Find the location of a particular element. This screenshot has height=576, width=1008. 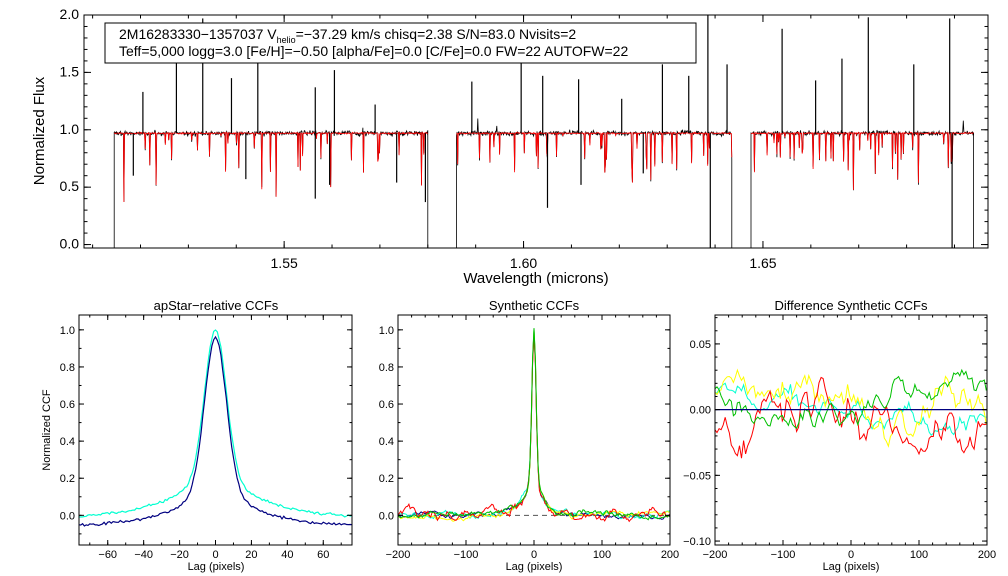

spectrum-y-axis-label: Normalized Flux is located at coordinates (39, 130).